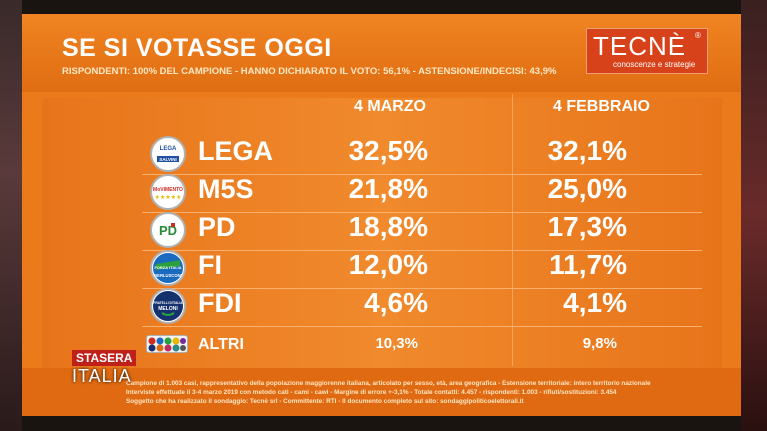 This screenshot has height=431, width=767. Describe the element at coordinates (388, 226) in the screenshot. I see `value-pd-marzo: 18,8%` at that location.